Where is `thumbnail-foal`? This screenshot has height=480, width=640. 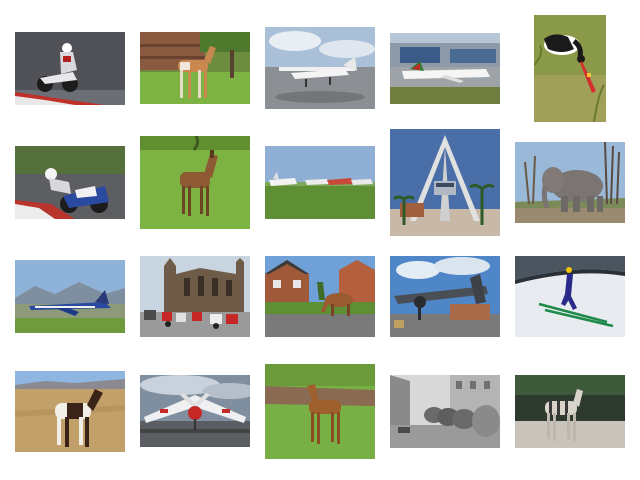 thumbnail-foal is located at coordinates (195, 68).